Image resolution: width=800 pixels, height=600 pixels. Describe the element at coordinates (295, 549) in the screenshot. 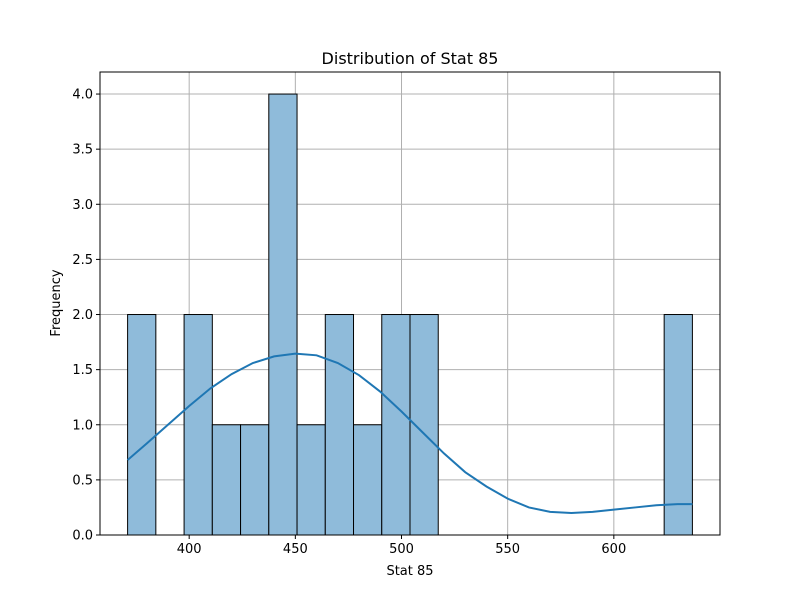

I see `x-tick-label: 450` at that location.